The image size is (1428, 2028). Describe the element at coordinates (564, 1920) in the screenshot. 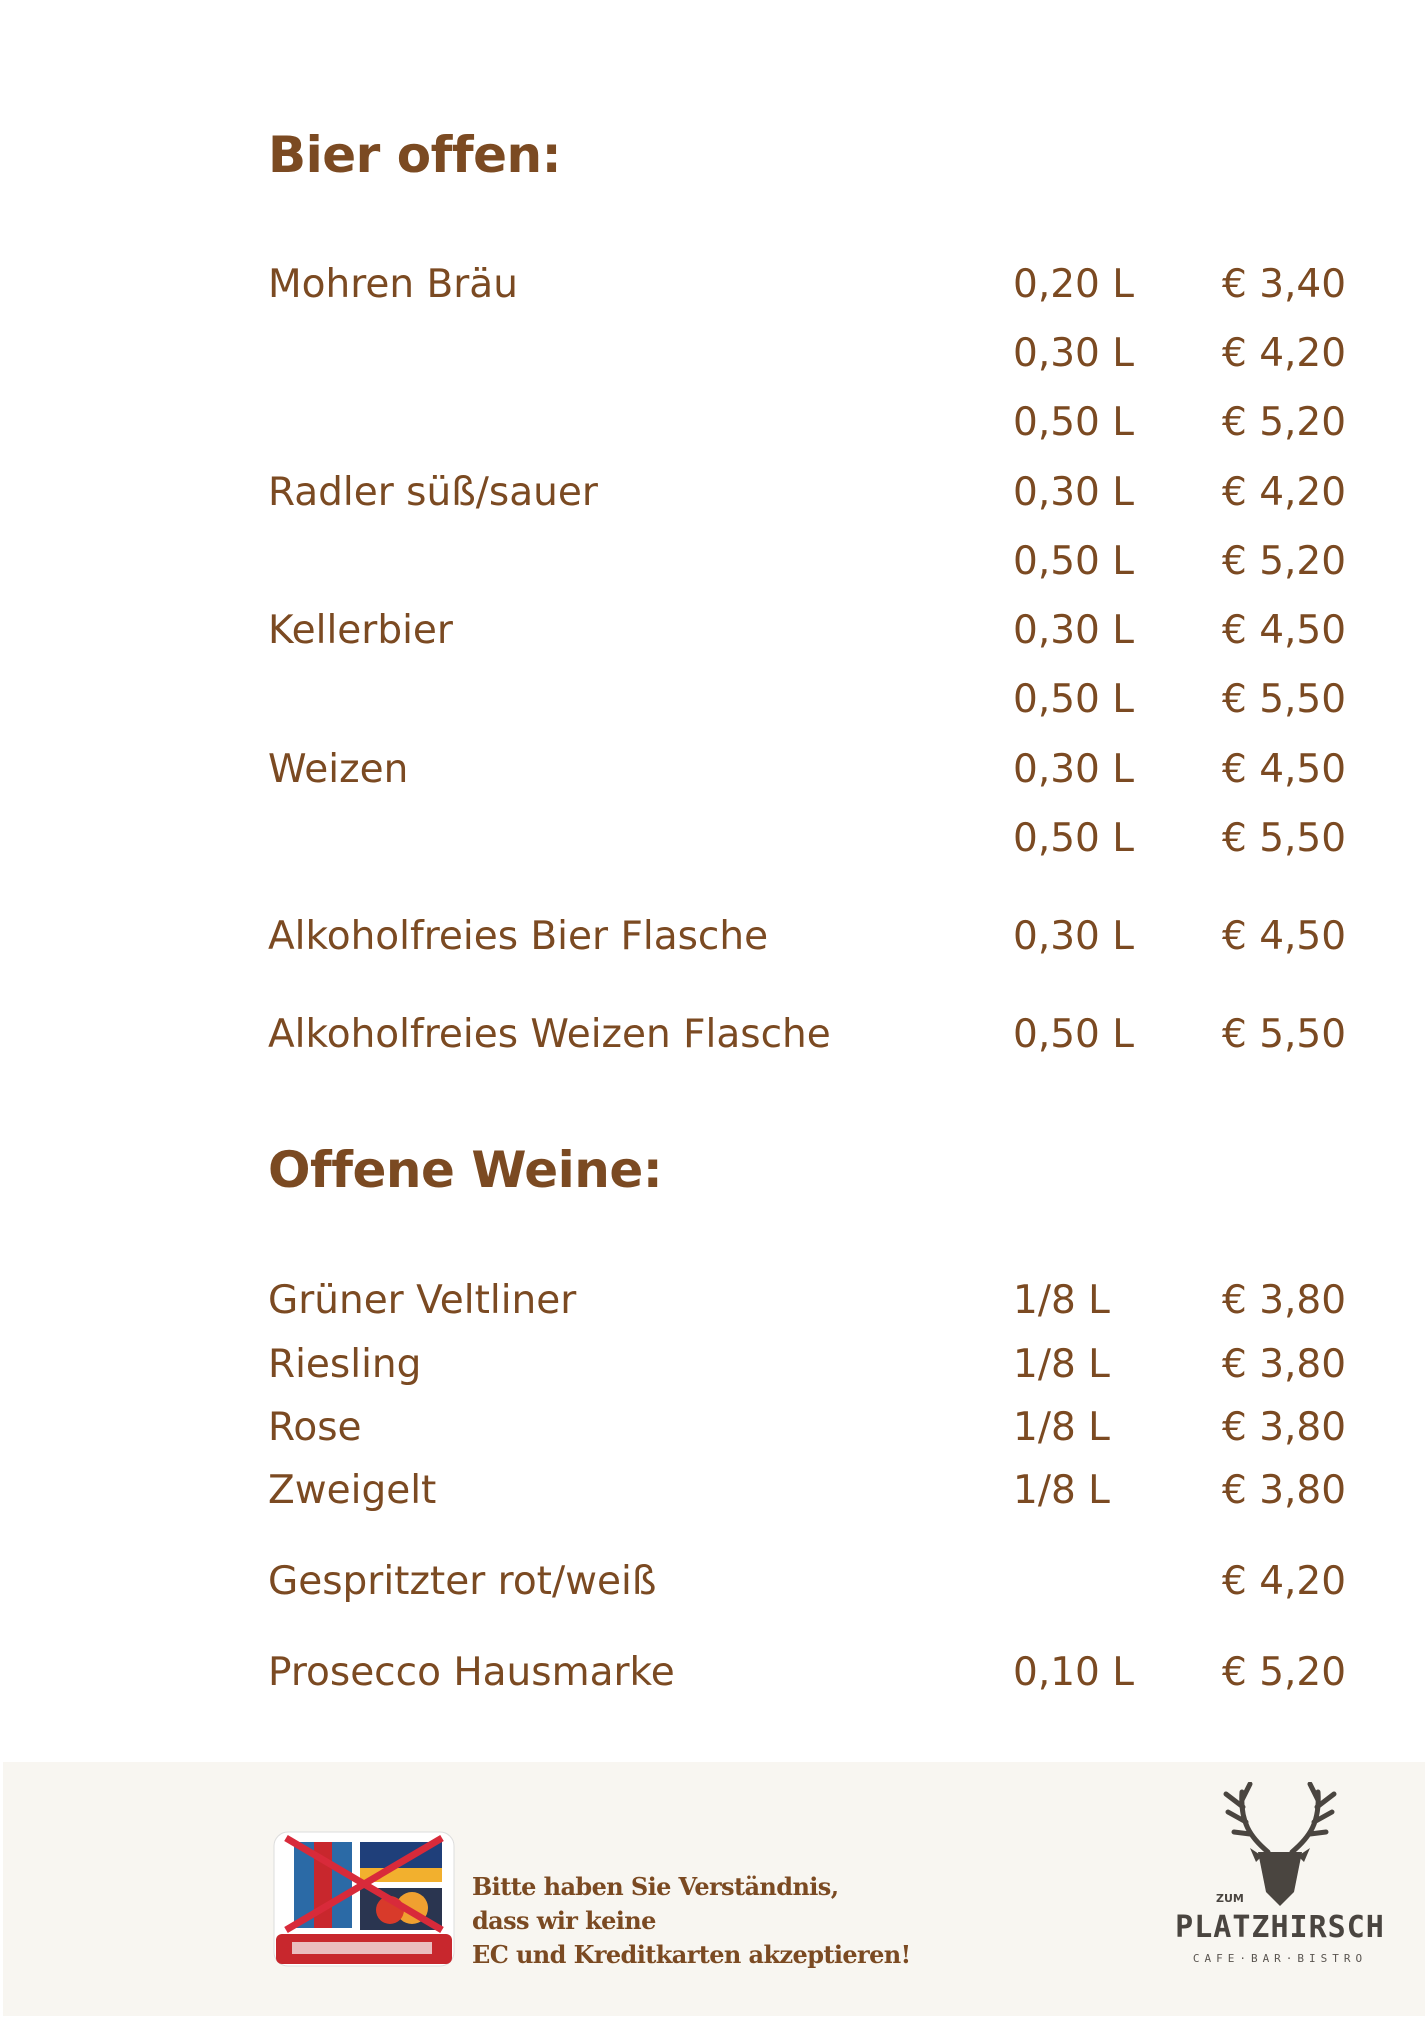

I see `payment-note-line: dass wir keine` at that location.